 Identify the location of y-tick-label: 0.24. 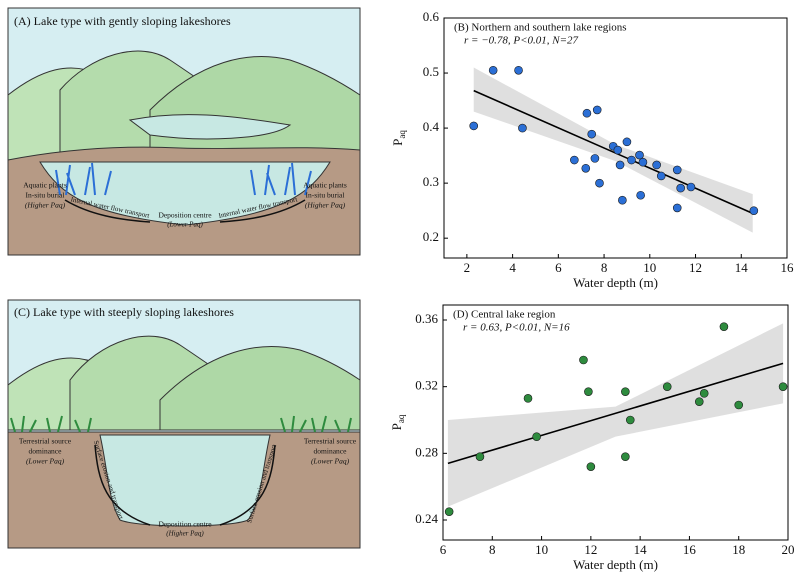
(426, 518).